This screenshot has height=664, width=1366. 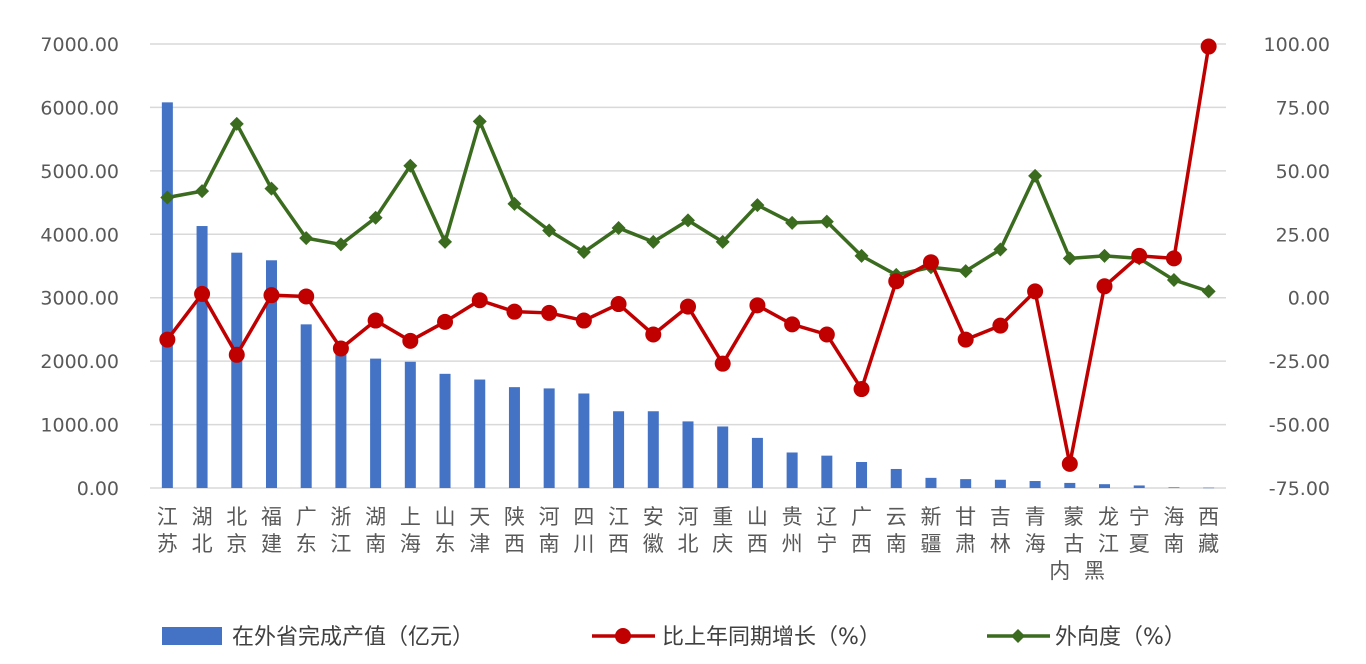 What do you see at coordinates (79, 172) in the screenshot?
I see `y-tick-label: 5000.00` at bounding box center [79, 172].